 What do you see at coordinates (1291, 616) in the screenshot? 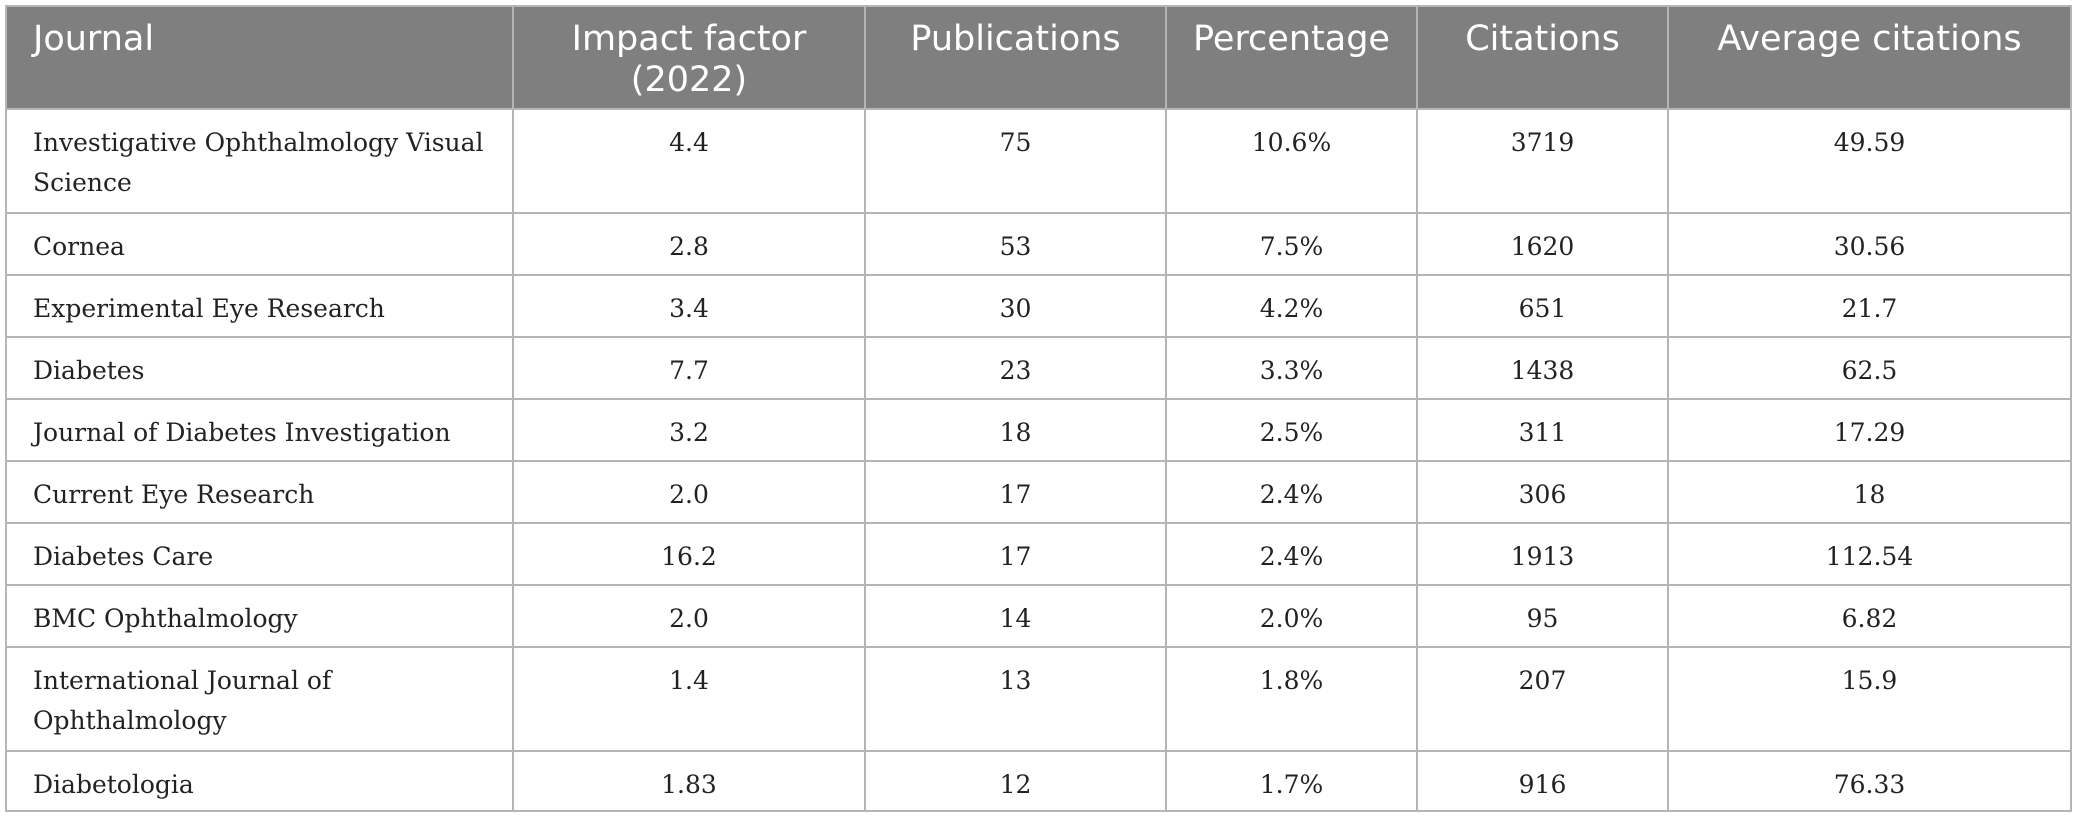
I see `cell-percentage: 2.0%` at bounding box center [1291, 616].